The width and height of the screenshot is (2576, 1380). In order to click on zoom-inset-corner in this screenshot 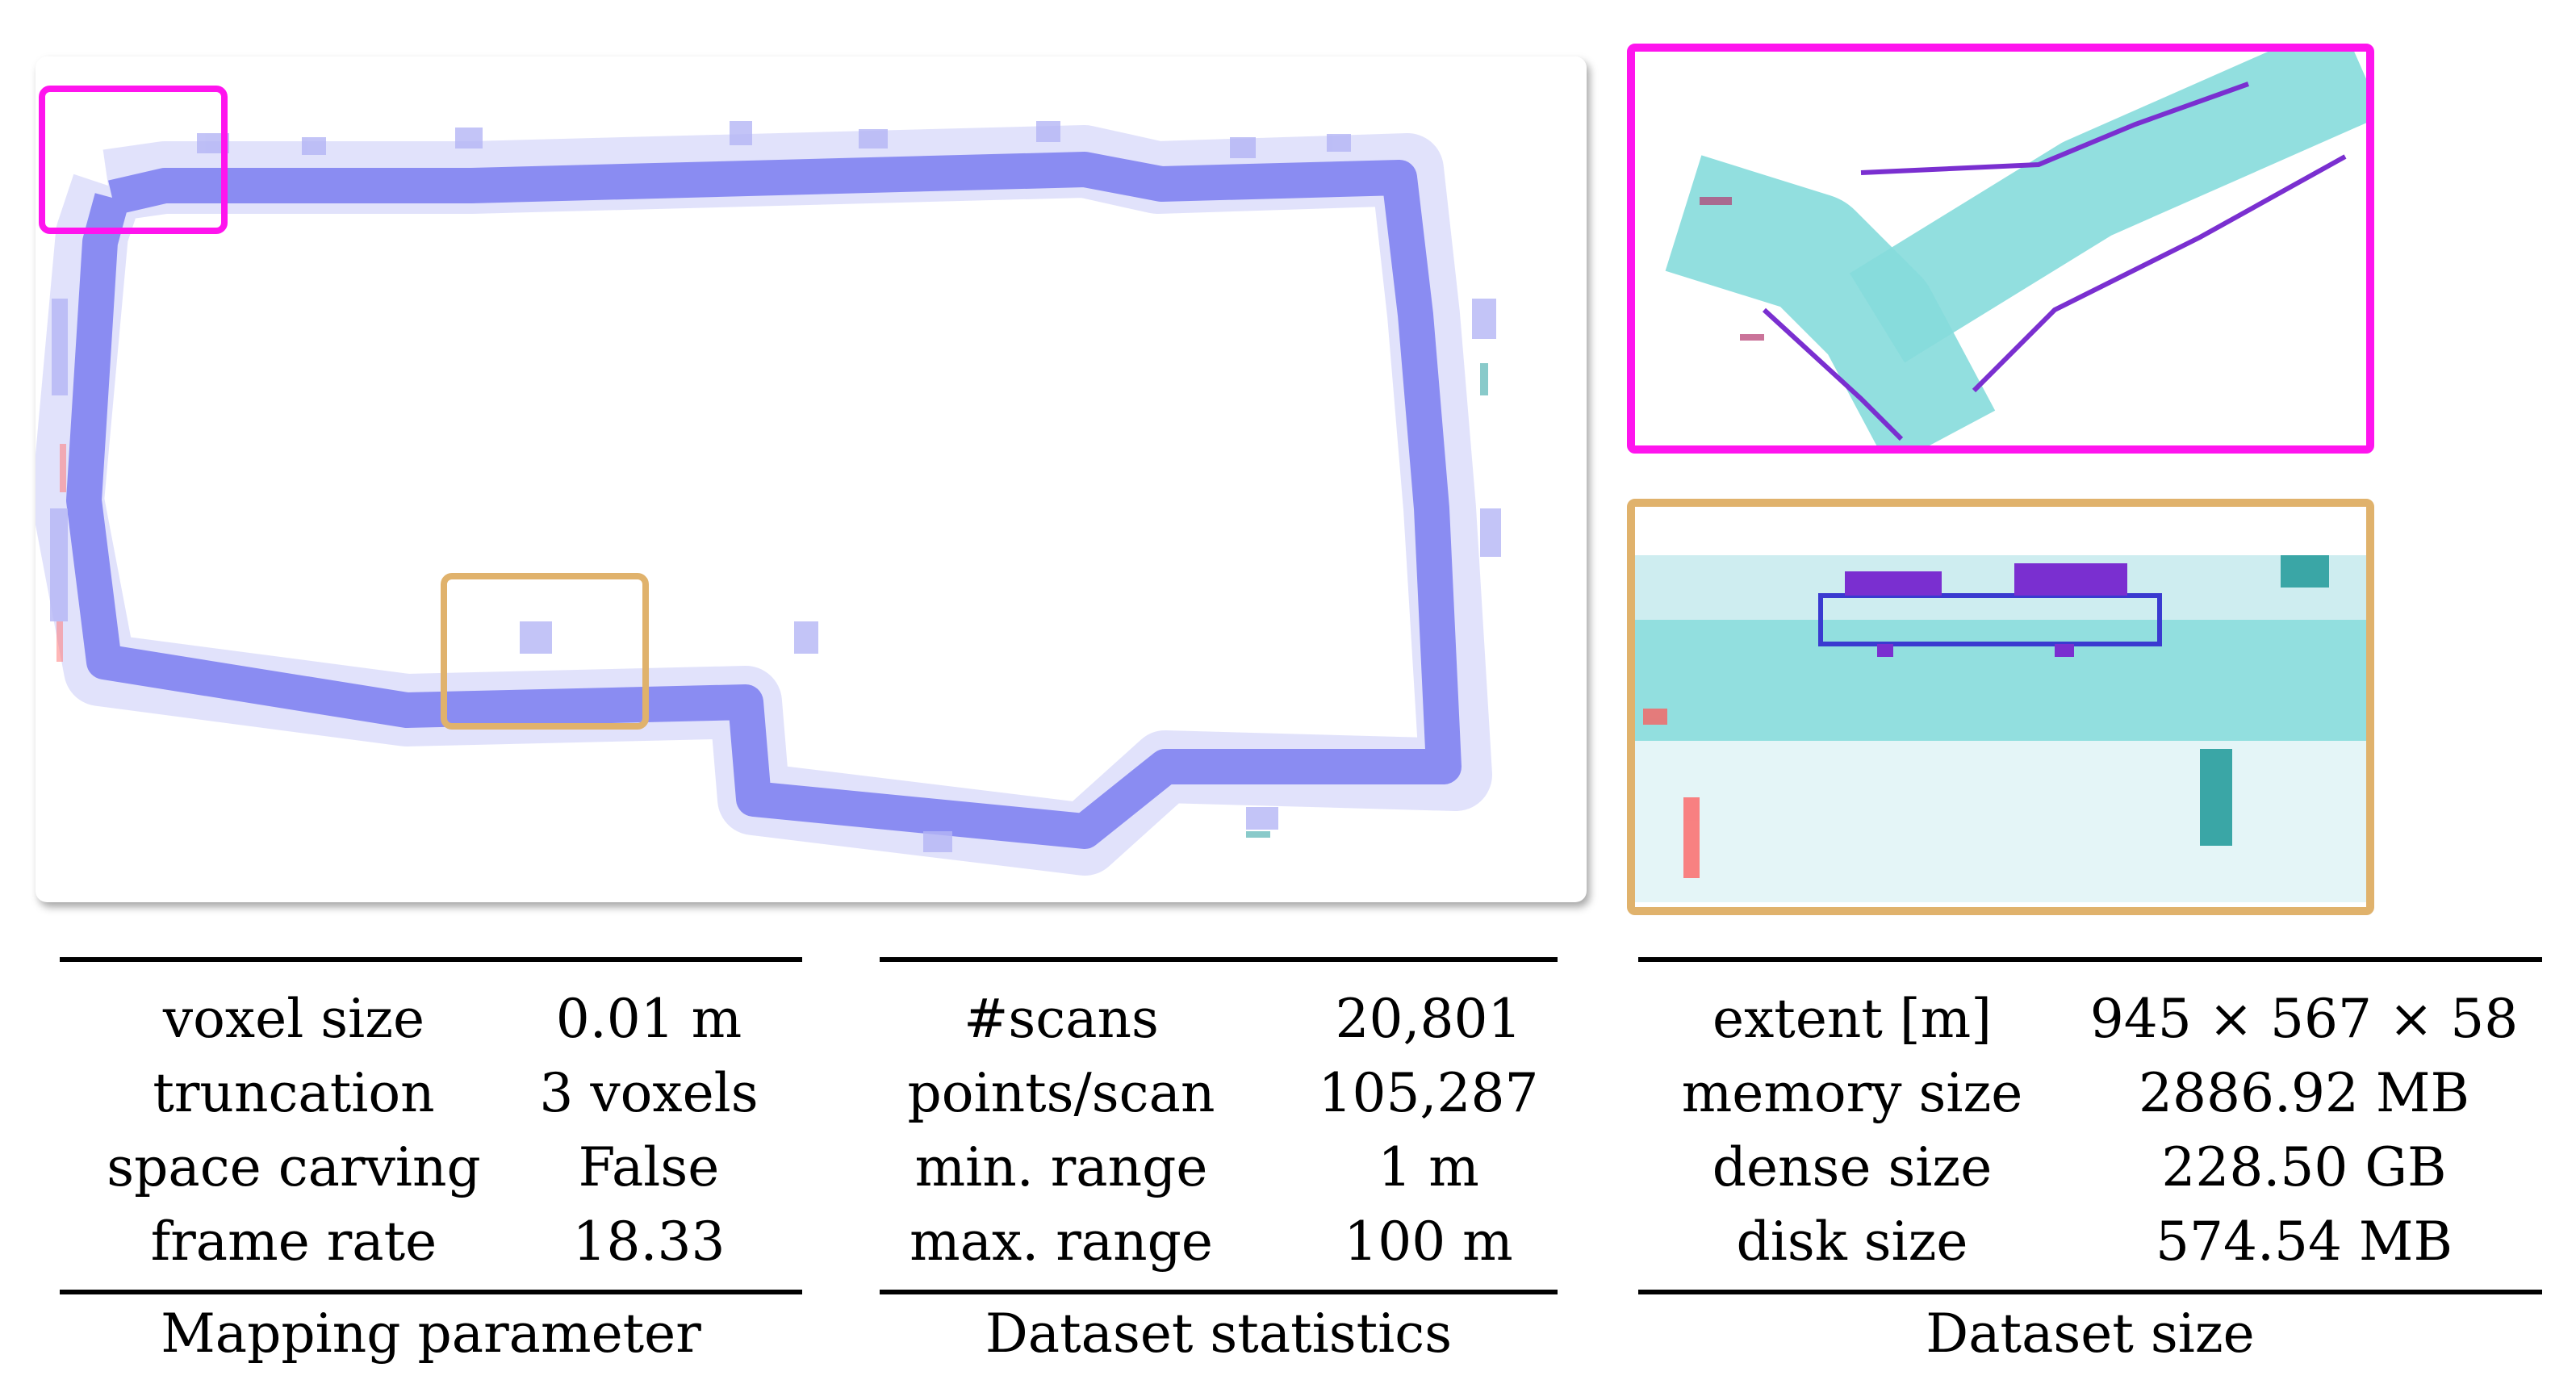, I will do `click(2000, 249)`.